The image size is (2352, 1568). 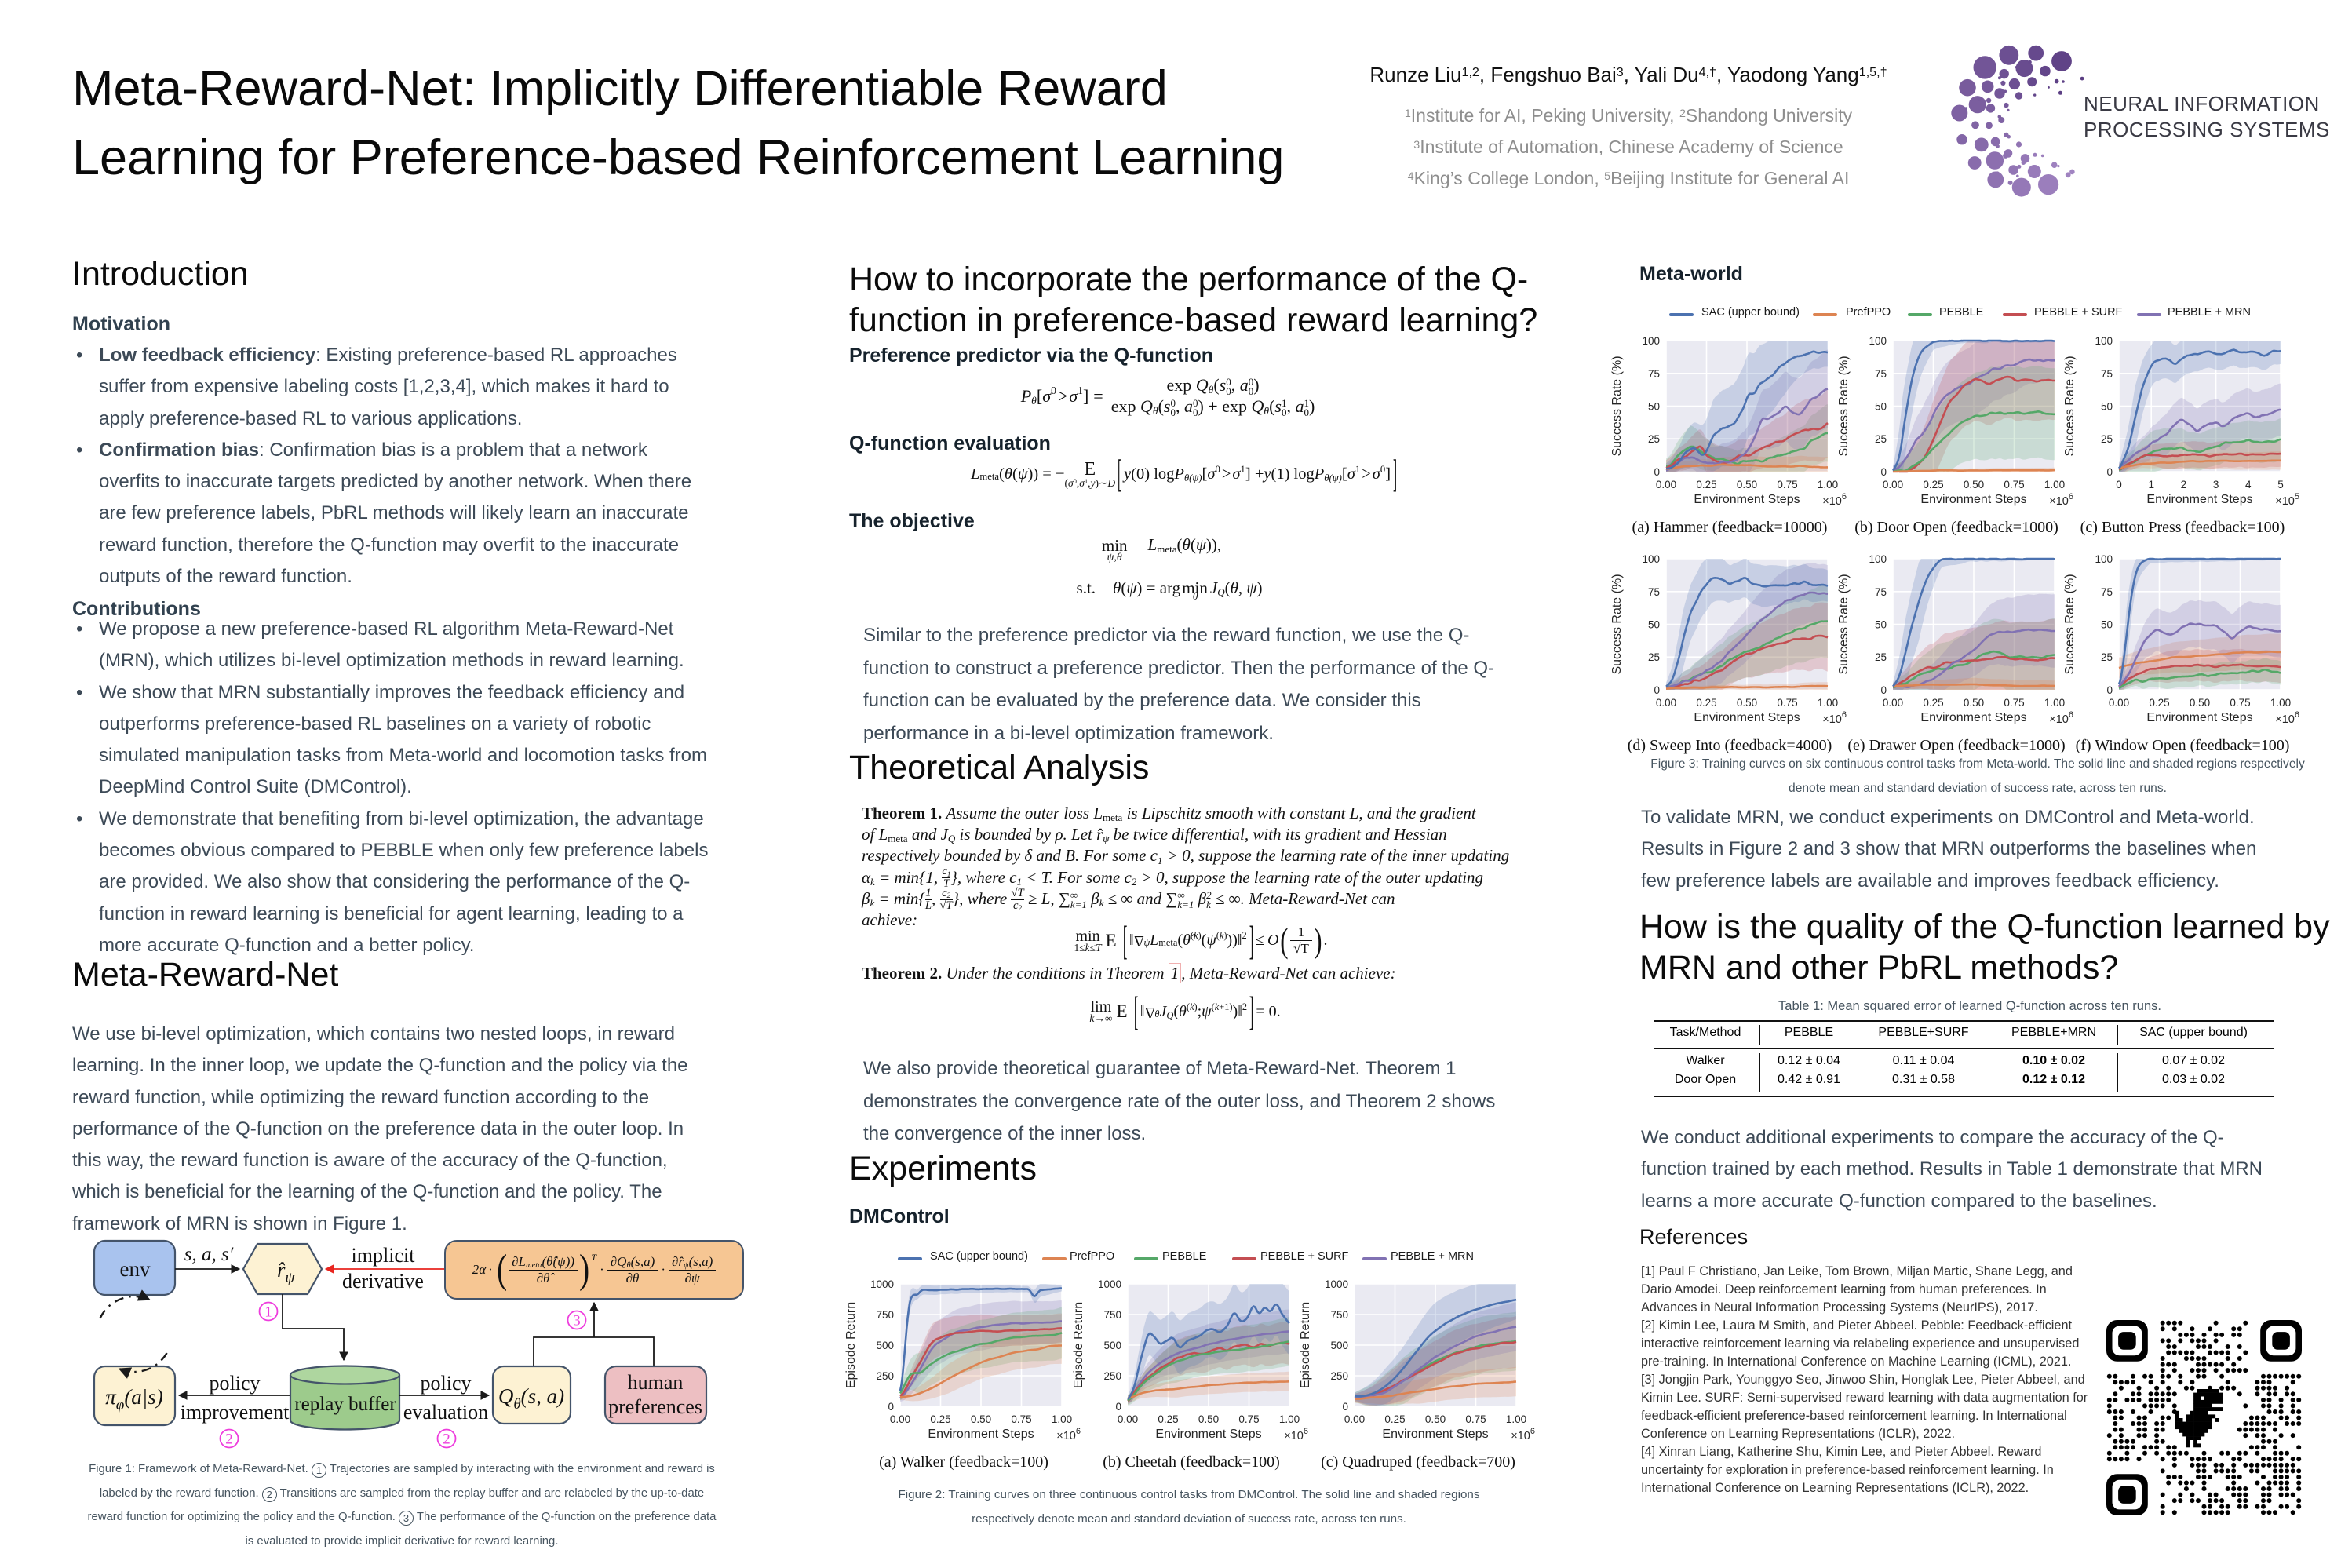 I want to click on svg-text: 3, so click(x=2216, y=484).